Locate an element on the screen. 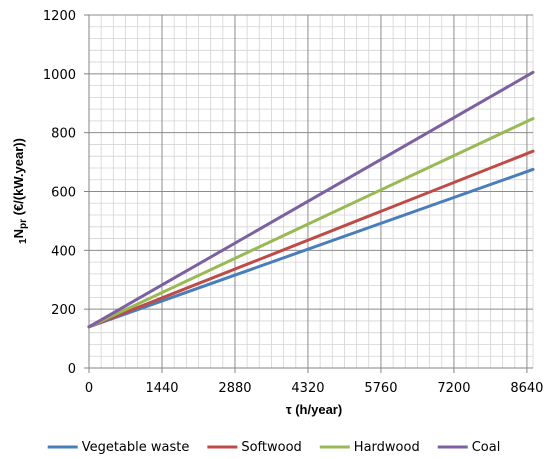 Image resolution: width=548 pixels, height=459 pixels. y-tick-label: 400 is located at coordinates (63, 251).